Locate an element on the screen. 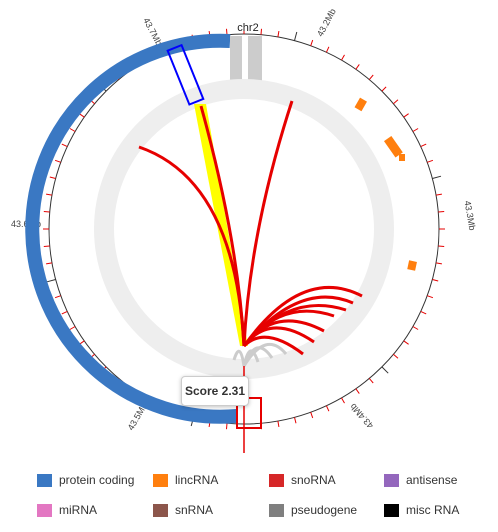 The width and height of the screenshot is (498, 532). legend-label-miRNA: miRNA is located at coordinates (78, 510).